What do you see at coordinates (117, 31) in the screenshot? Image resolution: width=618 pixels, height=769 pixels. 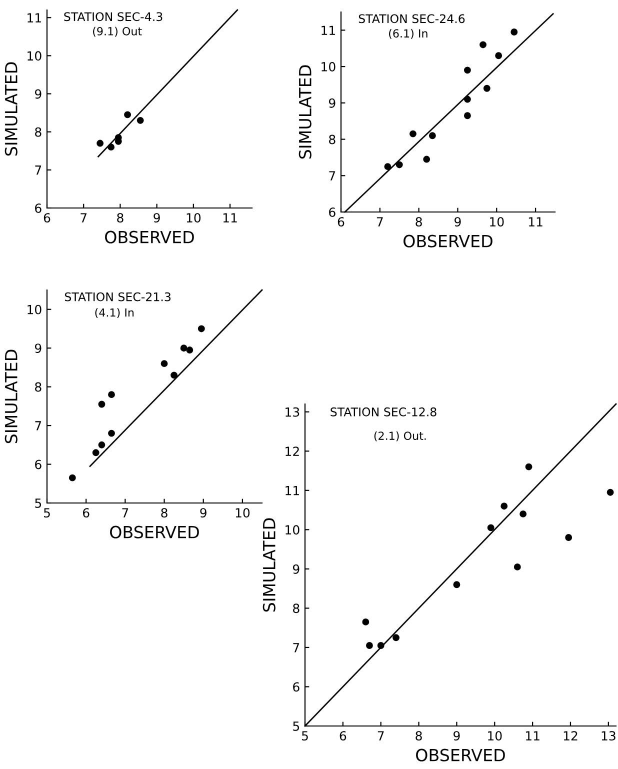 I see `text: (9.1) Out` at bounding box center [117, 31].